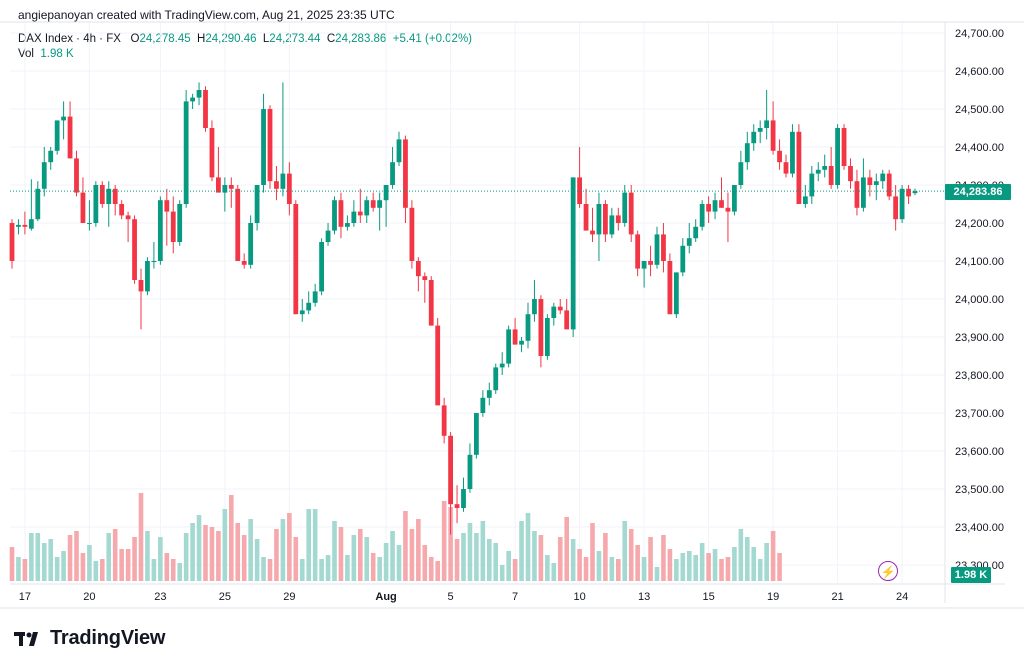 The image size is (1024, 665). I want to click on x-tick-label: 19, so click(773, 597).